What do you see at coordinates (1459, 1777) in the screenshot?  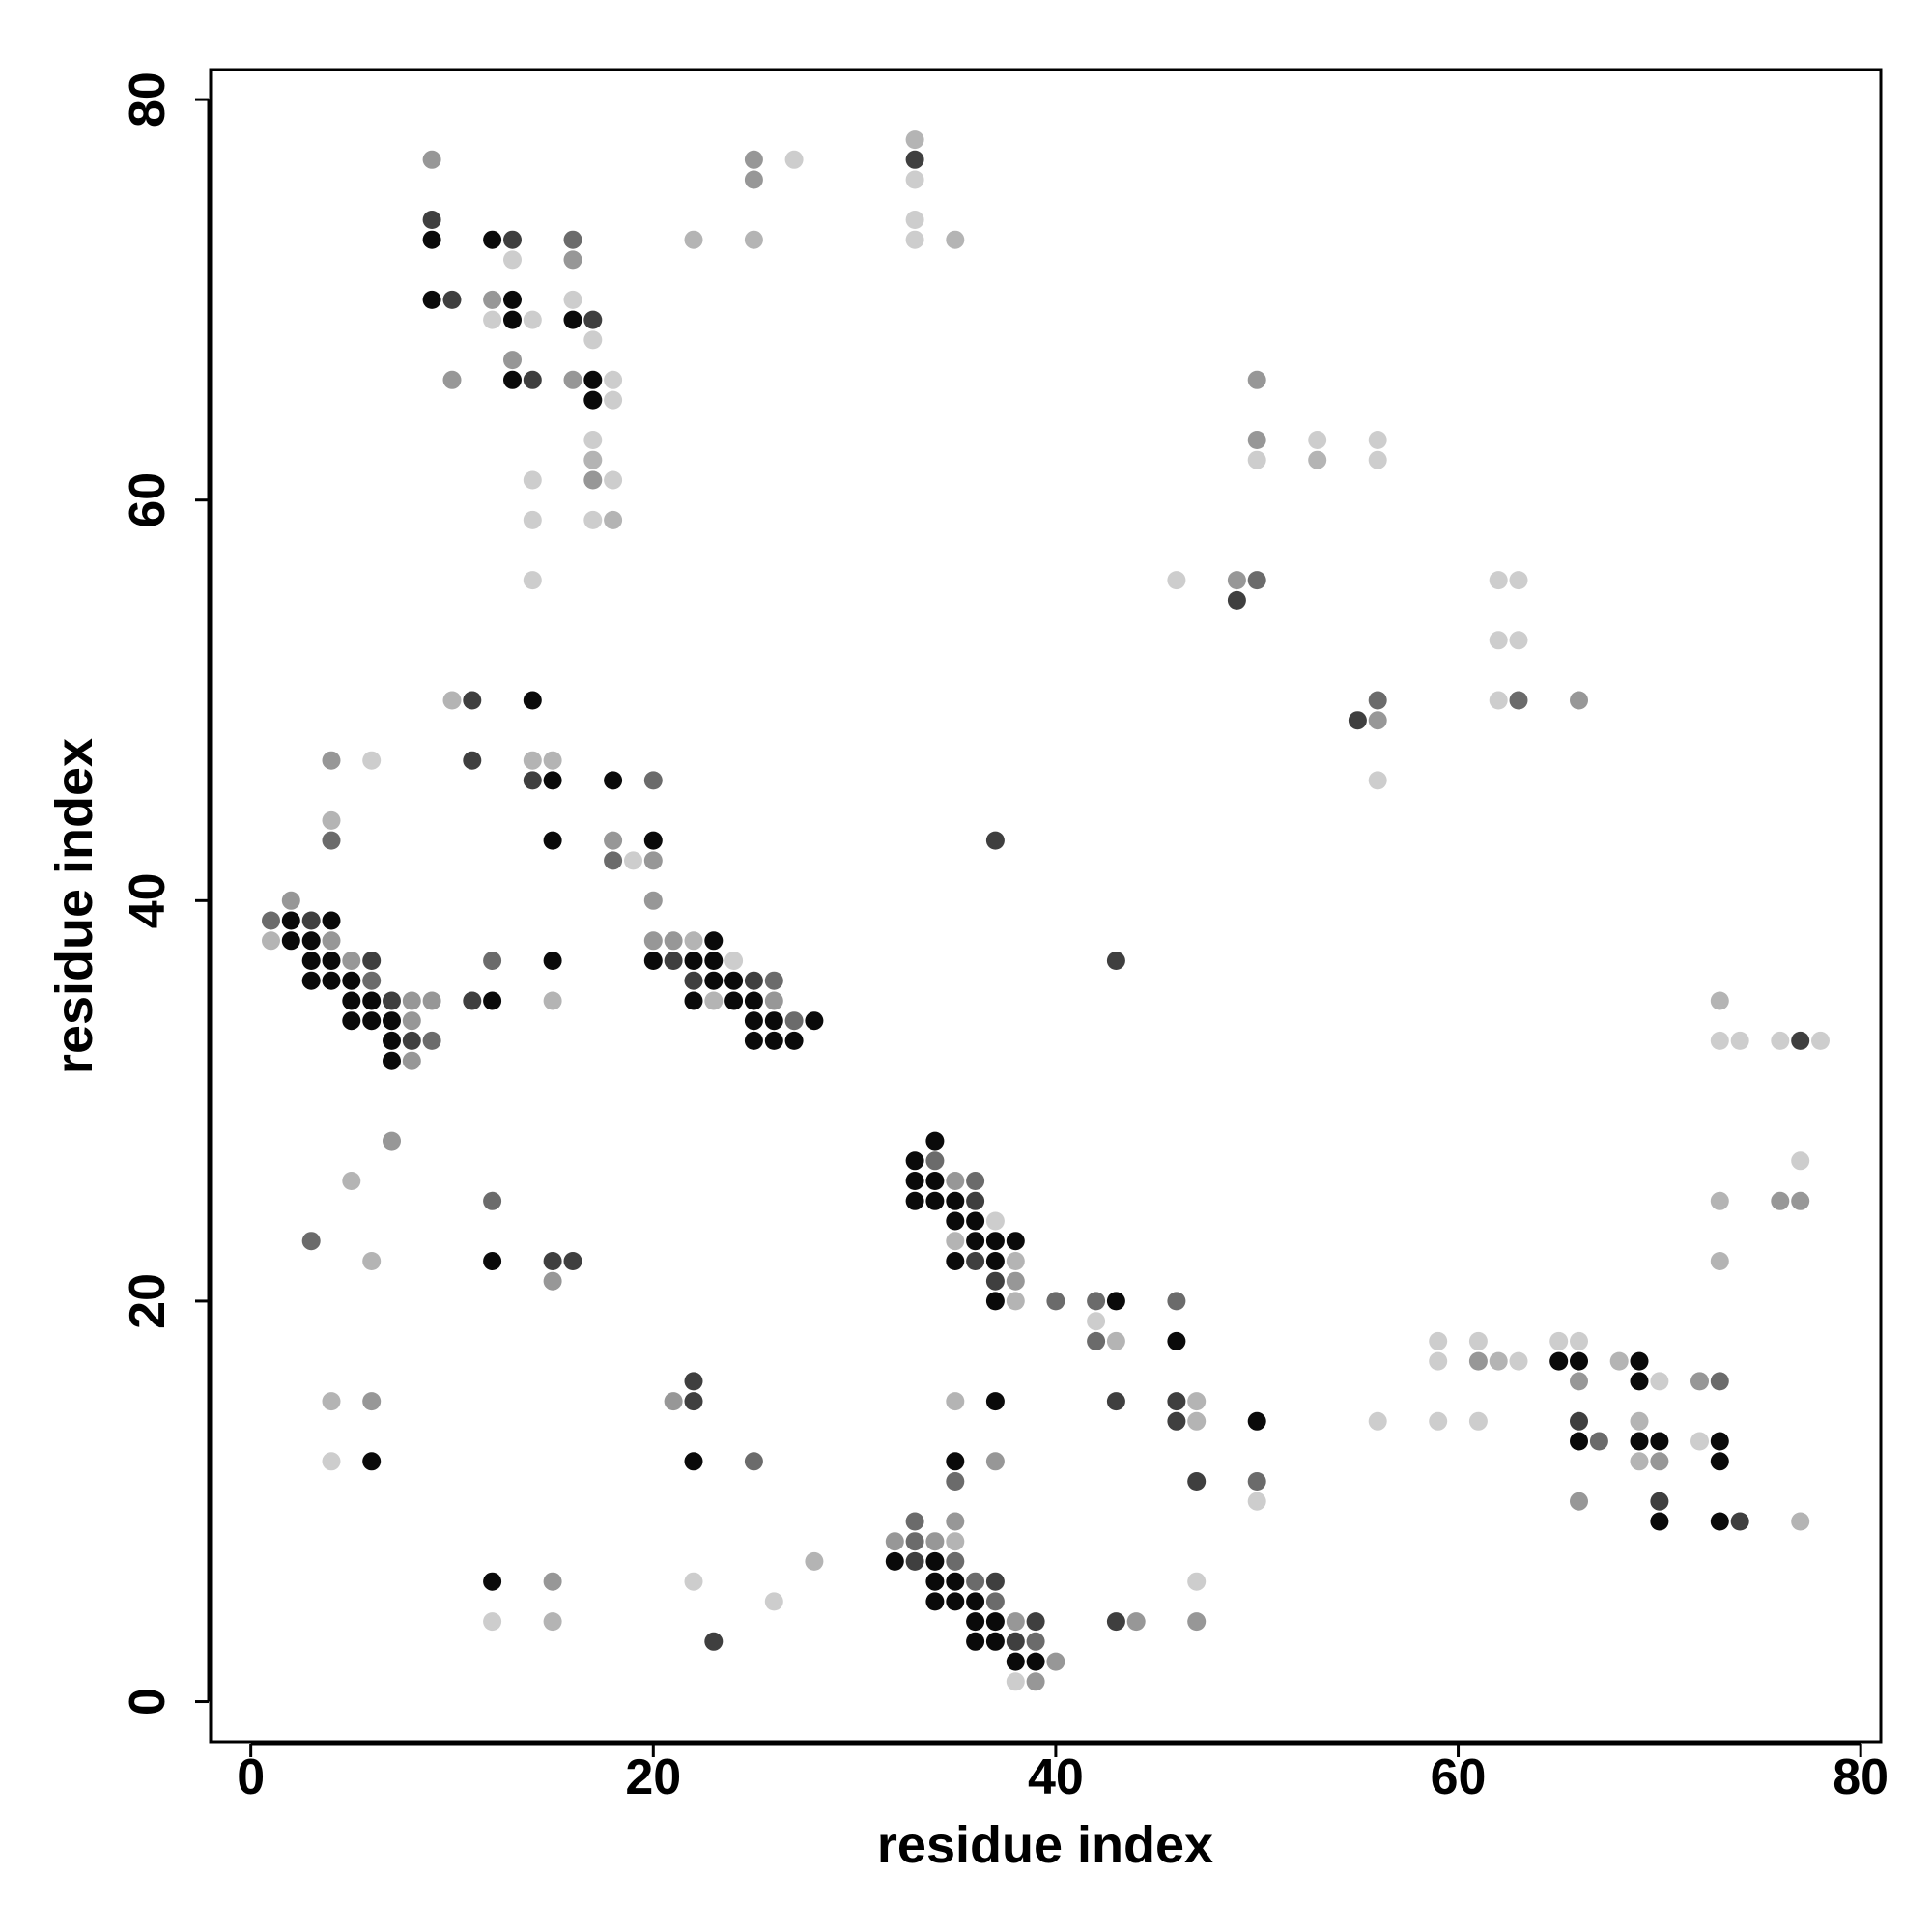 I see `x-tick-label: 60` at bounding box center [1459, 1777].